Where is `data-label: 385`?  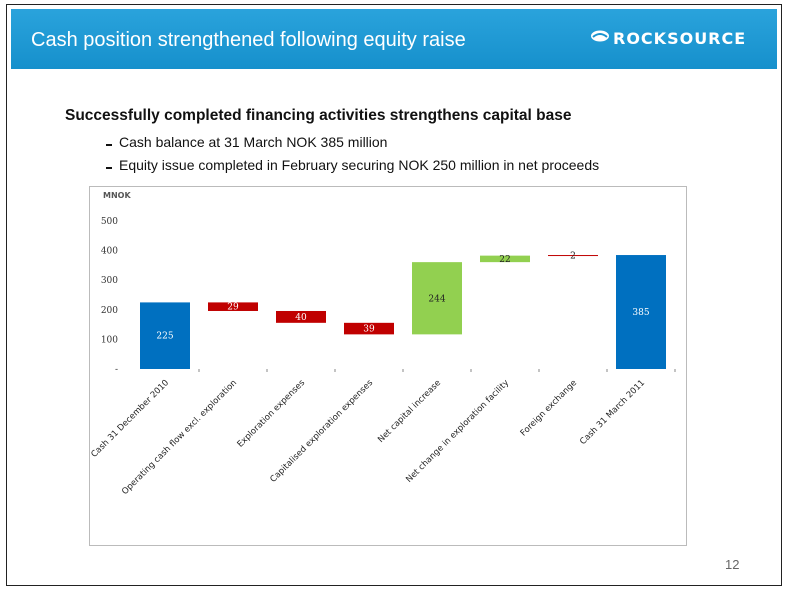
data-label: 385 is located at coordinates (640, 313).